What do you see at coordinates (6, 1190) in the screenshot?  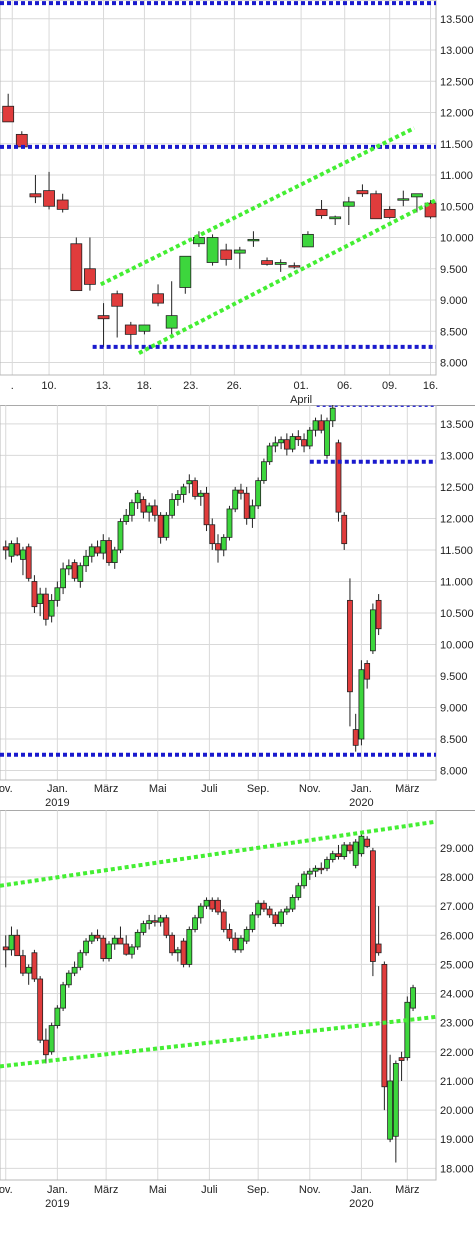 I see `x-tick-label: ov.` at bounding box center [6, 1190].